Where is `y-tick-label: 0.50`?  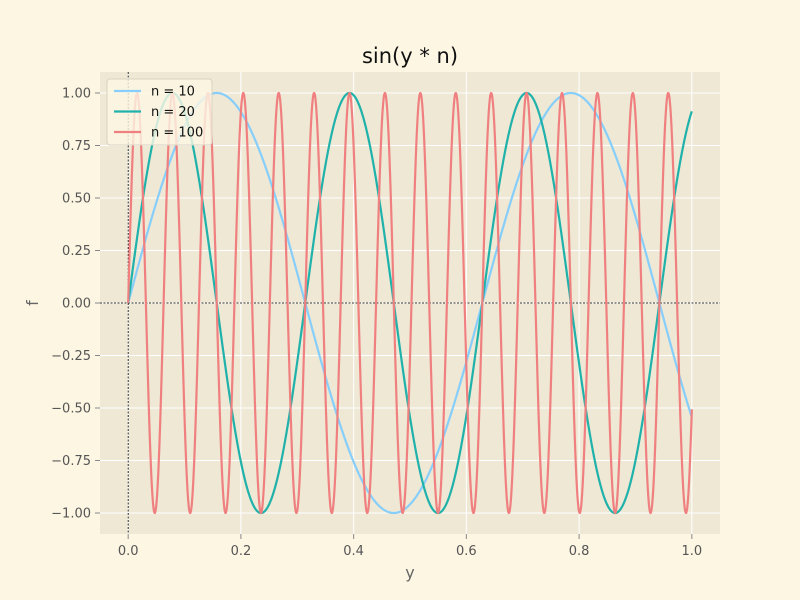
y-tick-label: 0.50 is located at coordinates (76, 199).